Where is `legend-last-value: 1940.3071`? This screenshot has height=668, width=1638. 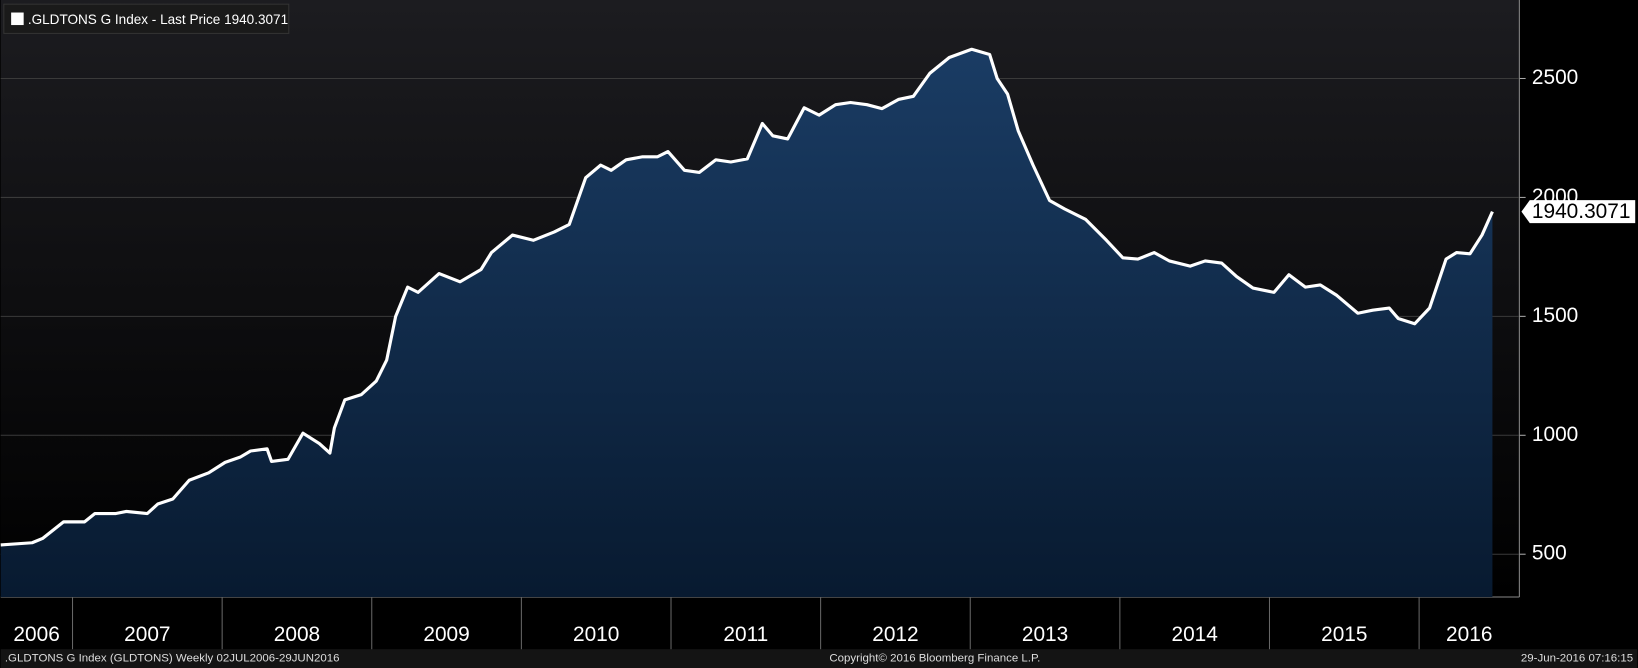
legend-last-value: 1940.3071 is located at coordinates (256, 18).